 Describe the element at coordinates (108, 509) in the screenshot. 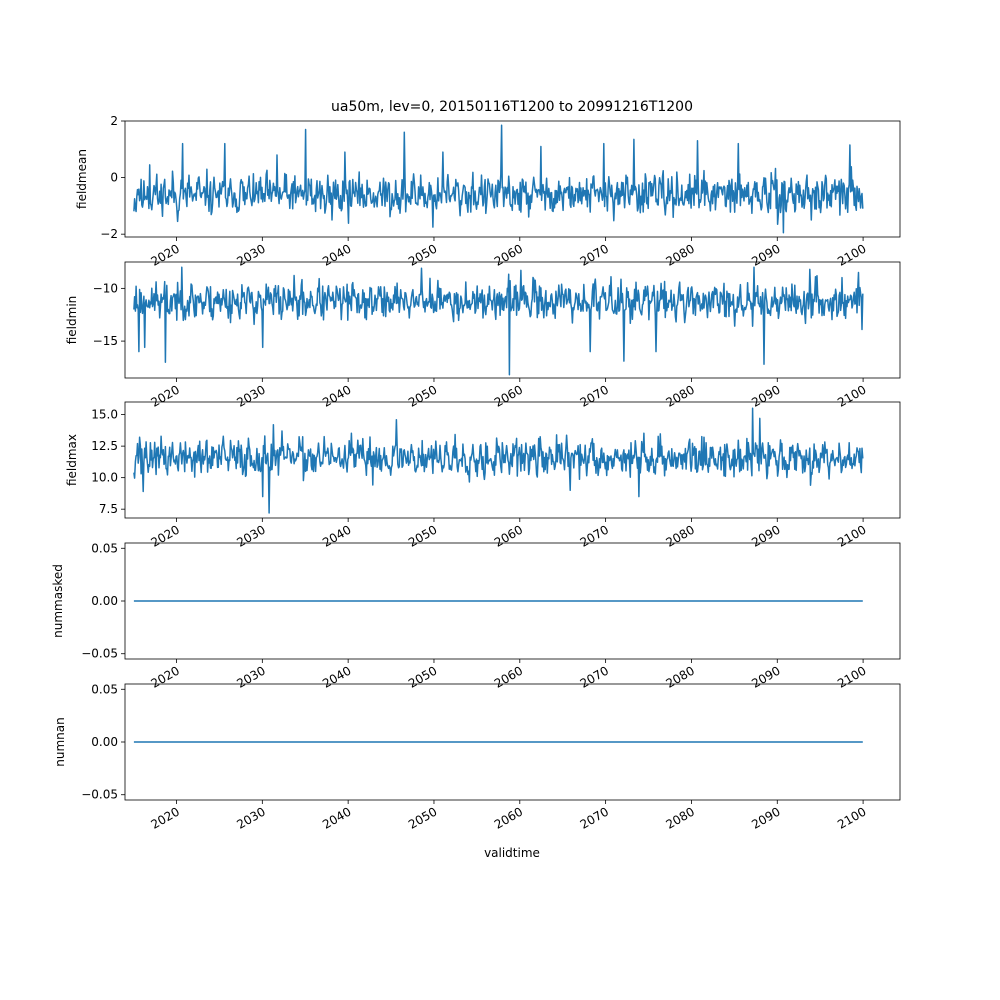

I see `y-tick-label: 7.5` at that location.